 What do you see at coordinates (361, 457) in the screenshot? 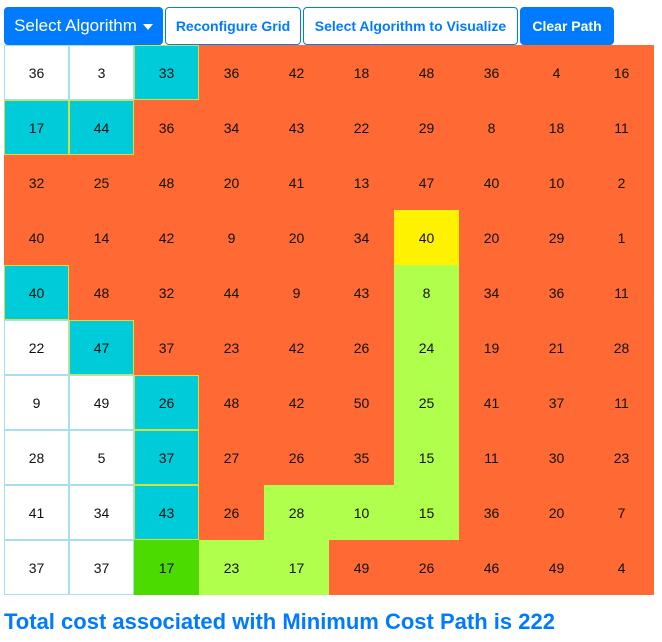
I see `grid-cell: 35` at bounding box center [361, 457].